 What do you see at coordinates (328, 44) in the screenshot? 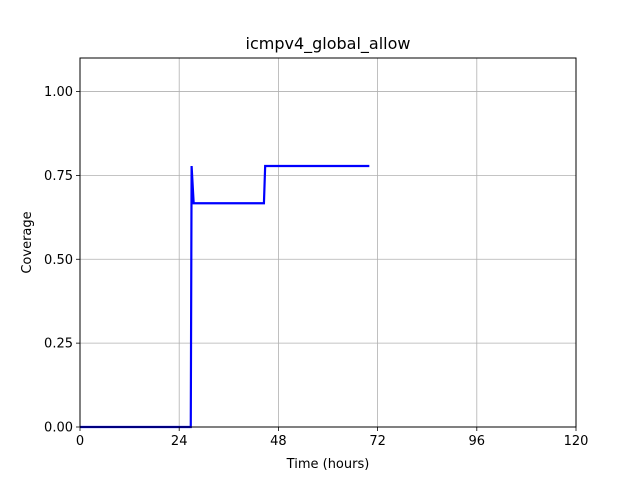
I see `chart-title: icmpv4_global_allow` at bounding box center [328, 44].